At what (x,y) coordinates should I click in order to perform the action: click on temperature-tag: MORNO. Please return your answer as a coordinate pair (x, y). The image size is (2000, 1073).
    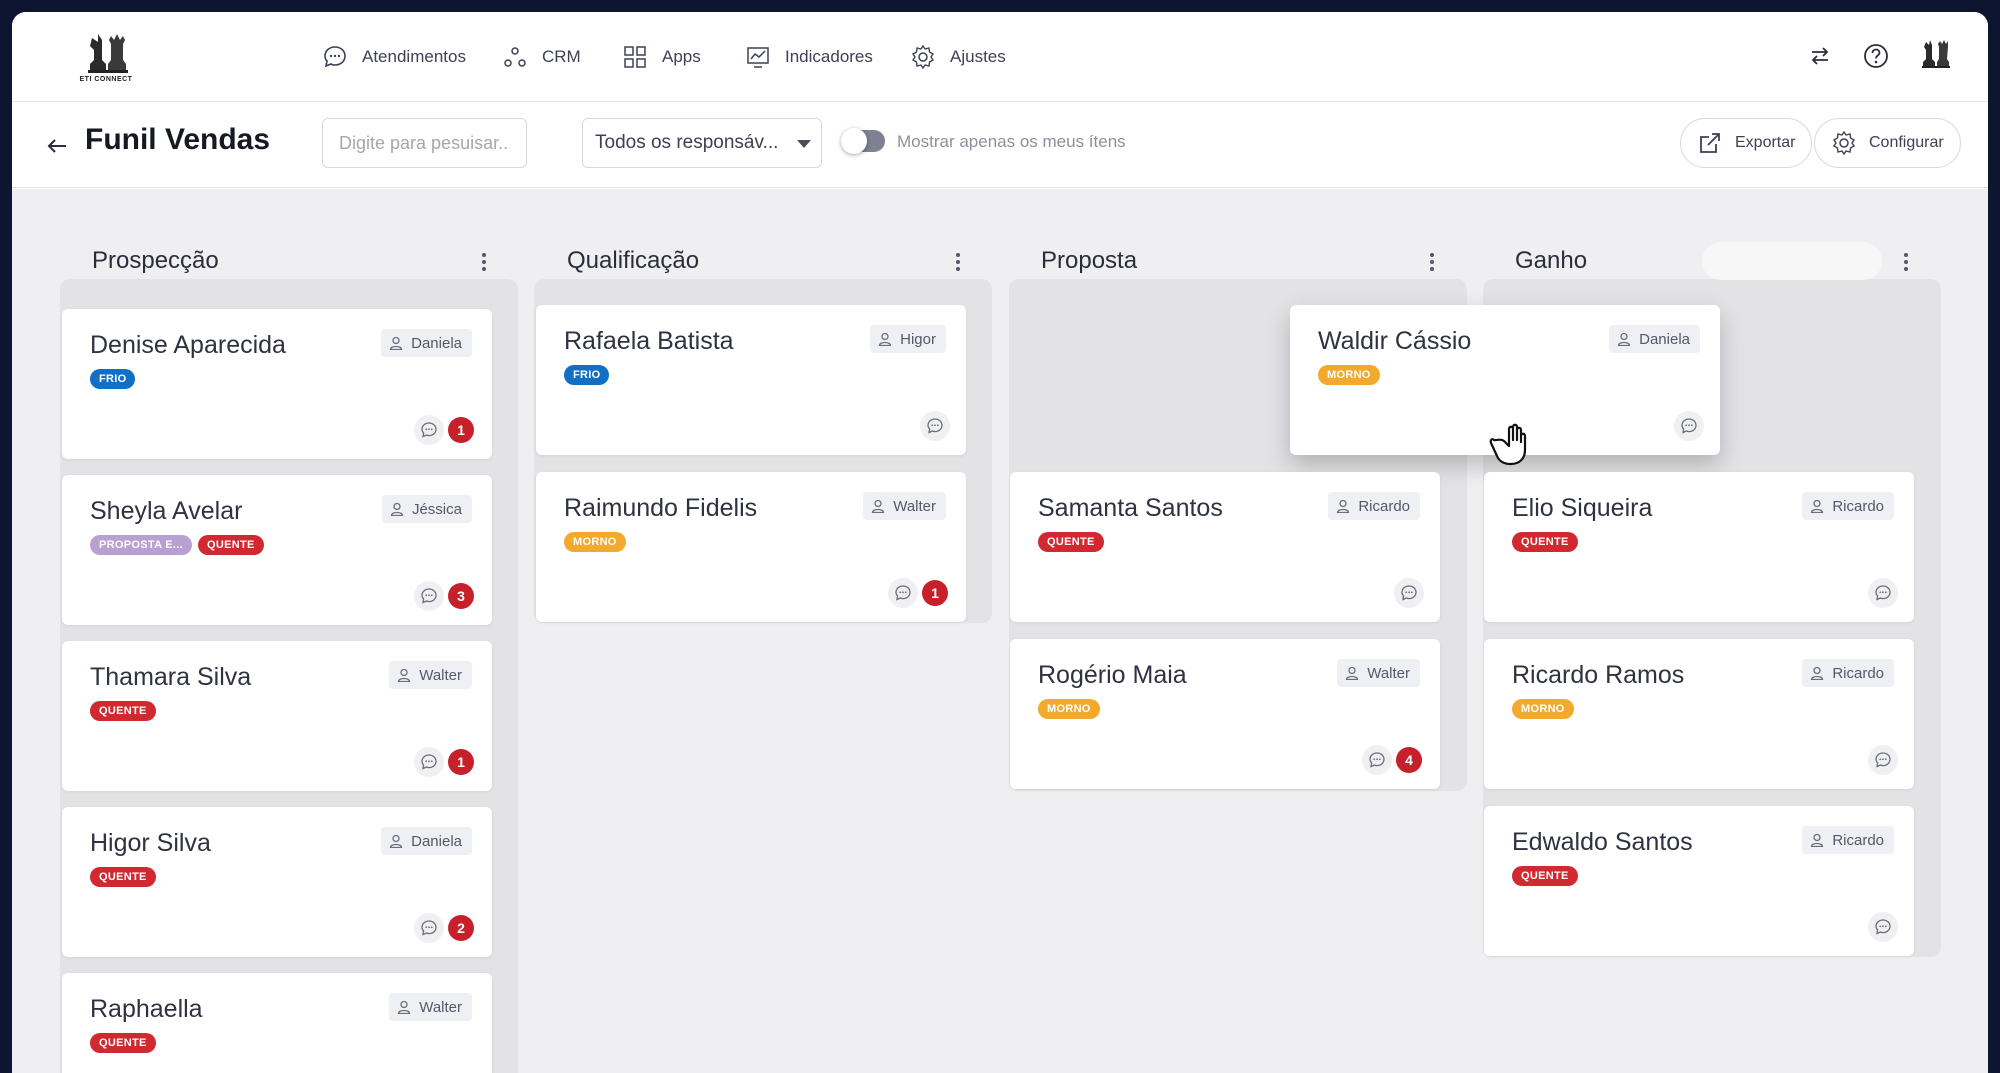
    Looking at the image, I should click on (1069, 709).